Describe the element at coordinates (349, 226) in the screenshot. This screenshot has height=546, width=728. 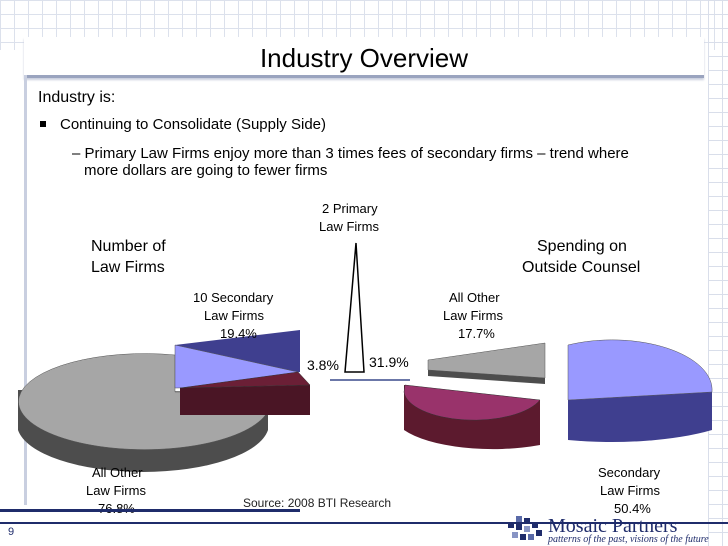
I see `label-primary-line2: Law Firms` at that location.